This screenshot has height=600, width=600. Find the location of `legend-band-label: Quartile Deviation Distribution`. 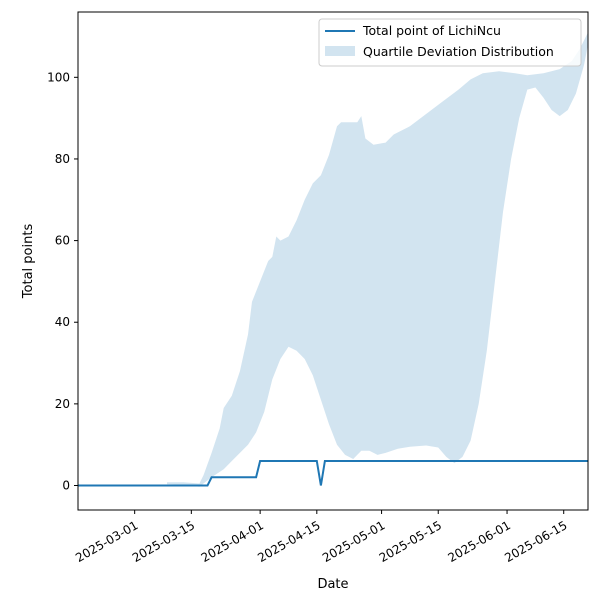

legend-band-label: Quartile Deviation Distribution is located at coordinates (458, 51).